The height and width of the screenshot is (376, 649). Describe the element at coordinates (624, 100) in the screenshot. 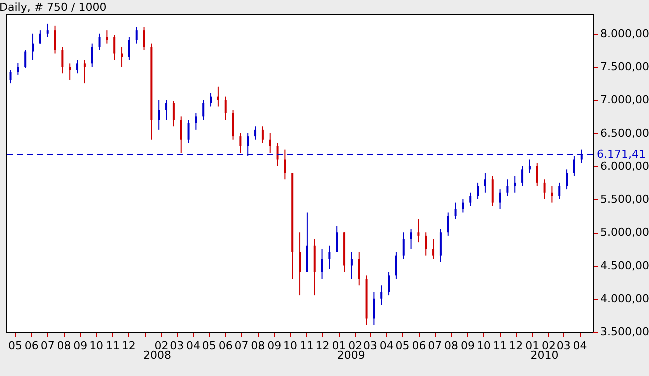

I see `y-tick-label: 7.000,00` at that location.